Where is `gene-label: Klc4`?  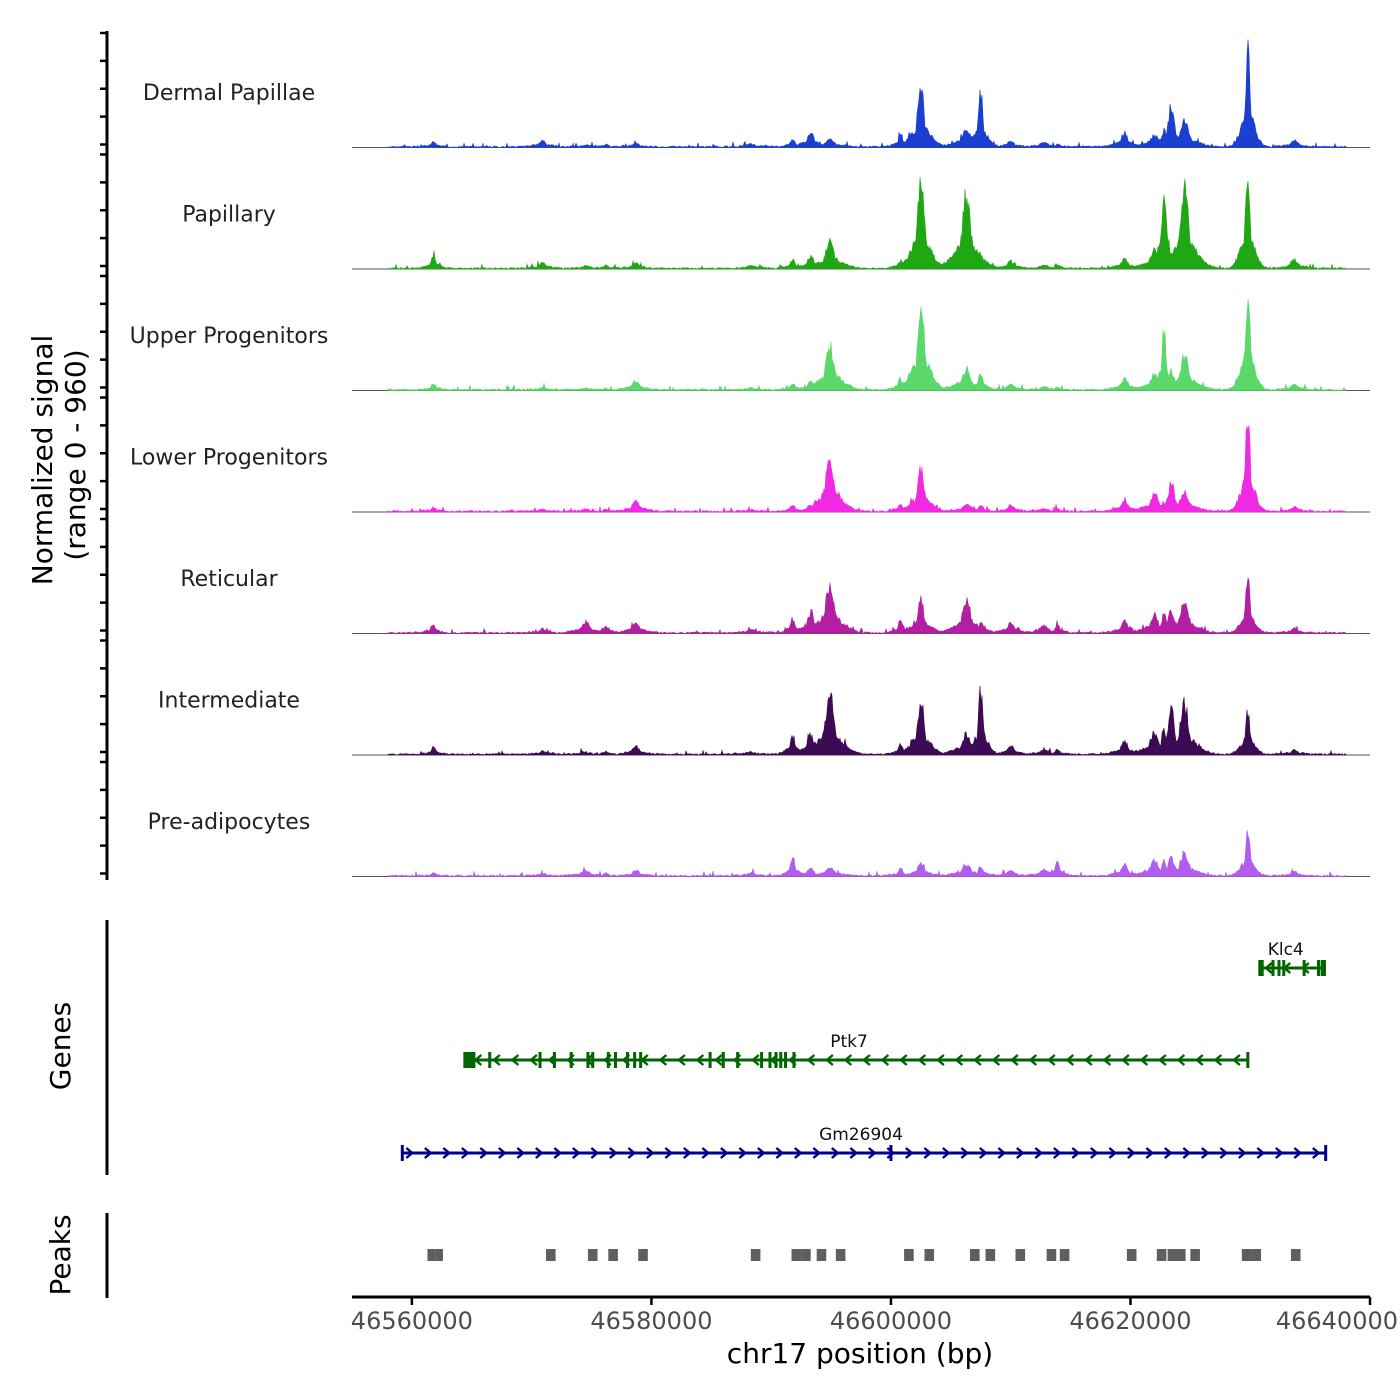
gene-label: Klc4 is located at coordinates (1286, 950).